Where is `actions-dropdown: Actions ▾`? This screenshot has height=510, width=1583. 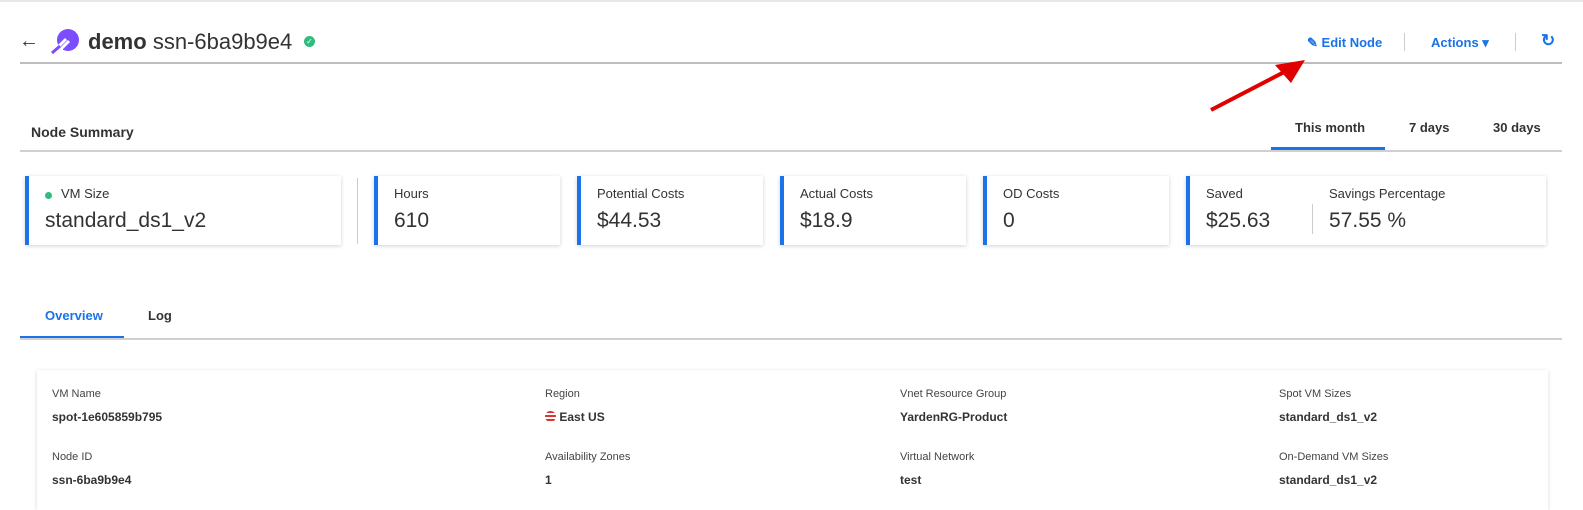
actions-dropdown: Actions ▾ is located at coordinates (1460, 42).